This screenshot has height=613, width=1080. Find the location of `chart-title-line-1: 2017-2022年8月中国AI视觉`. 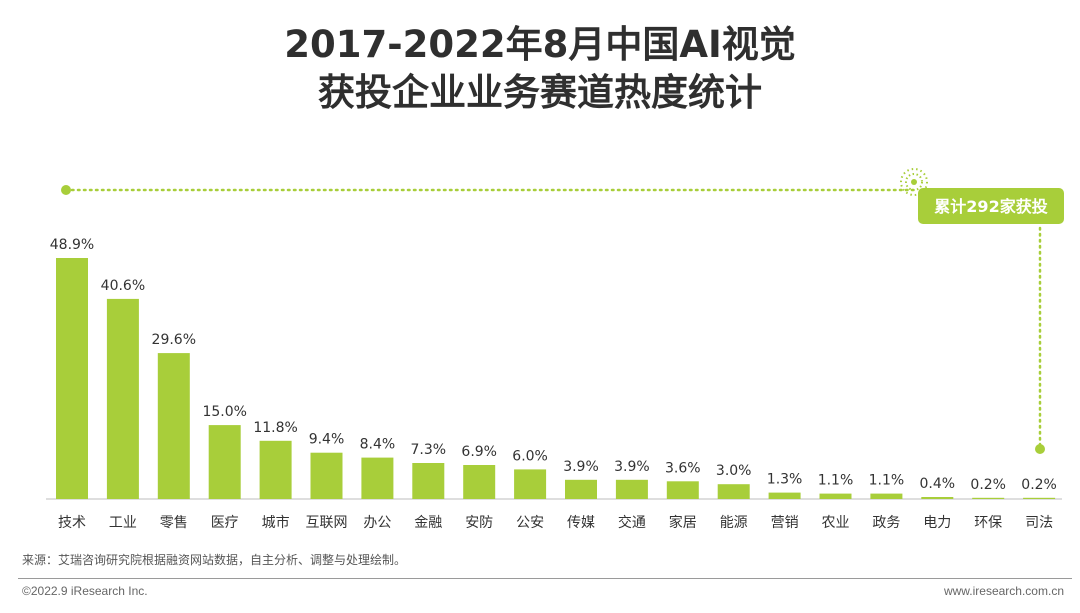

chart-title-line-1: 2017-2022年8月中国AI视觉 is located at coordinates (540, 44).